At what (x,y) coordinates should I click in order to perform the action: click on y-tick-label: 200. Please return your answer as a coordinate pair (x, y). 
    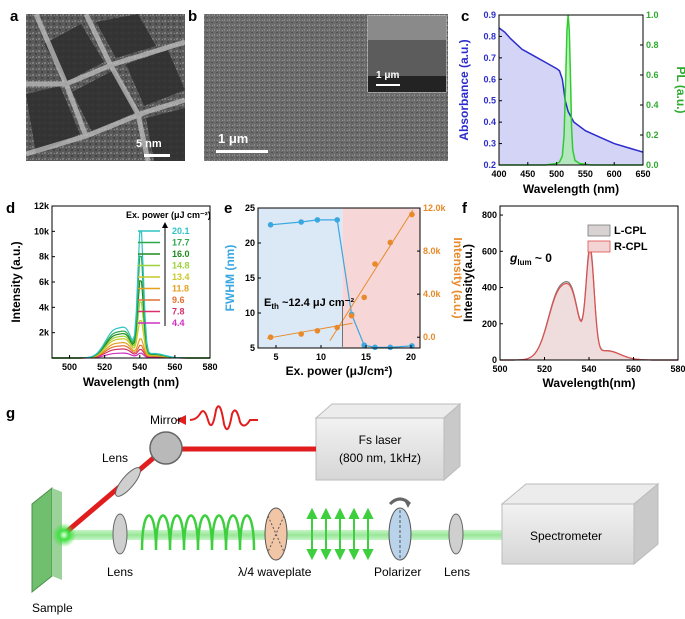
    Looking at the image, I should click on (489, 324).